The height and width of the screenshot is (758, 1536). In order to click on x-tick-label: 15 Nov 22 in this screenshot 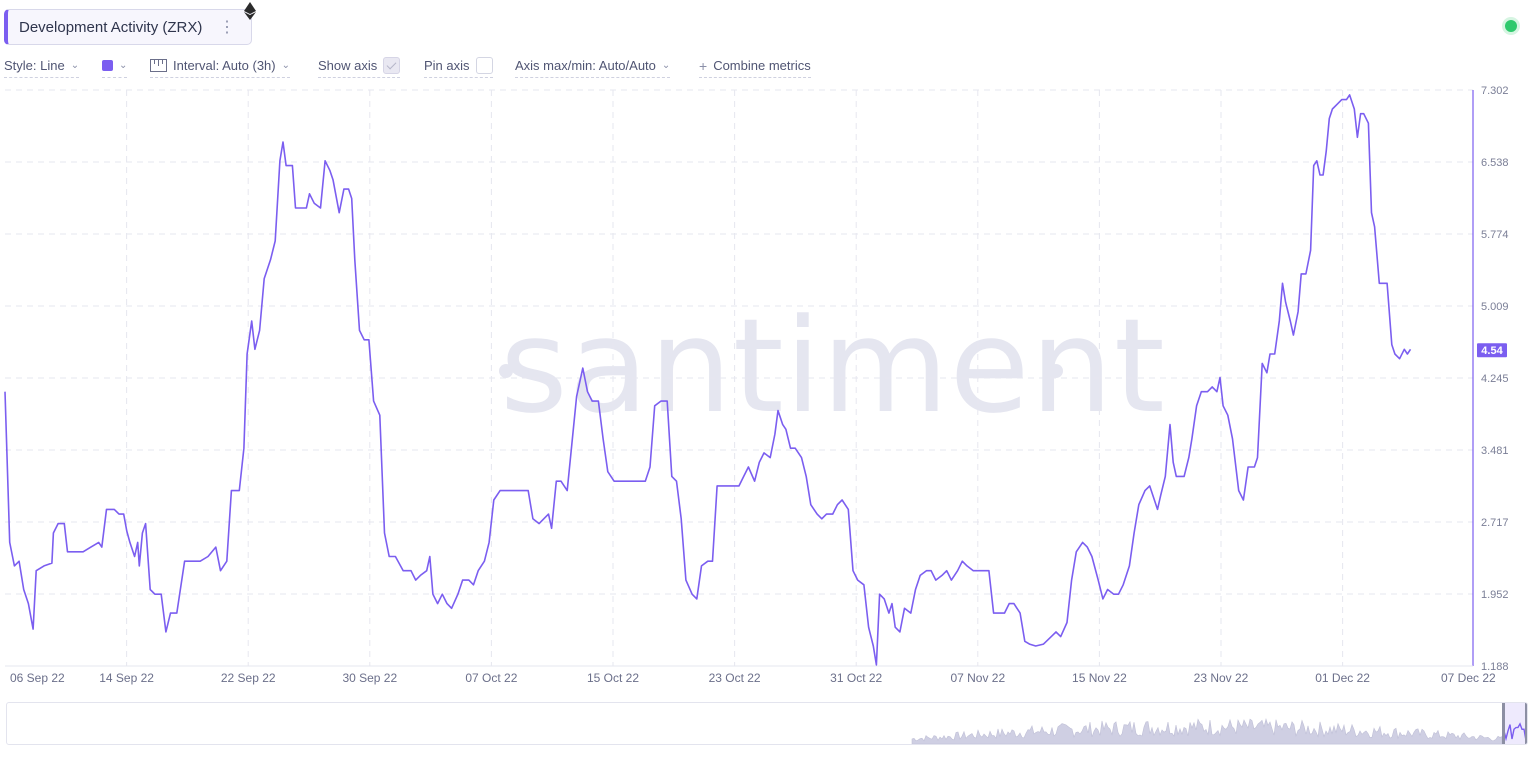, I will do `click(1099, 678)`.